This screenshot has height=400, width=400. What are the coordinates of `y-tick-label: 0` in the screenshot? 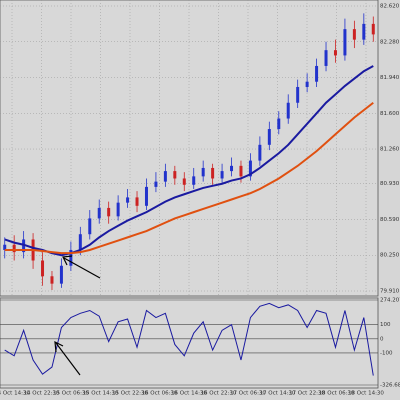 It's located at (382, 339).